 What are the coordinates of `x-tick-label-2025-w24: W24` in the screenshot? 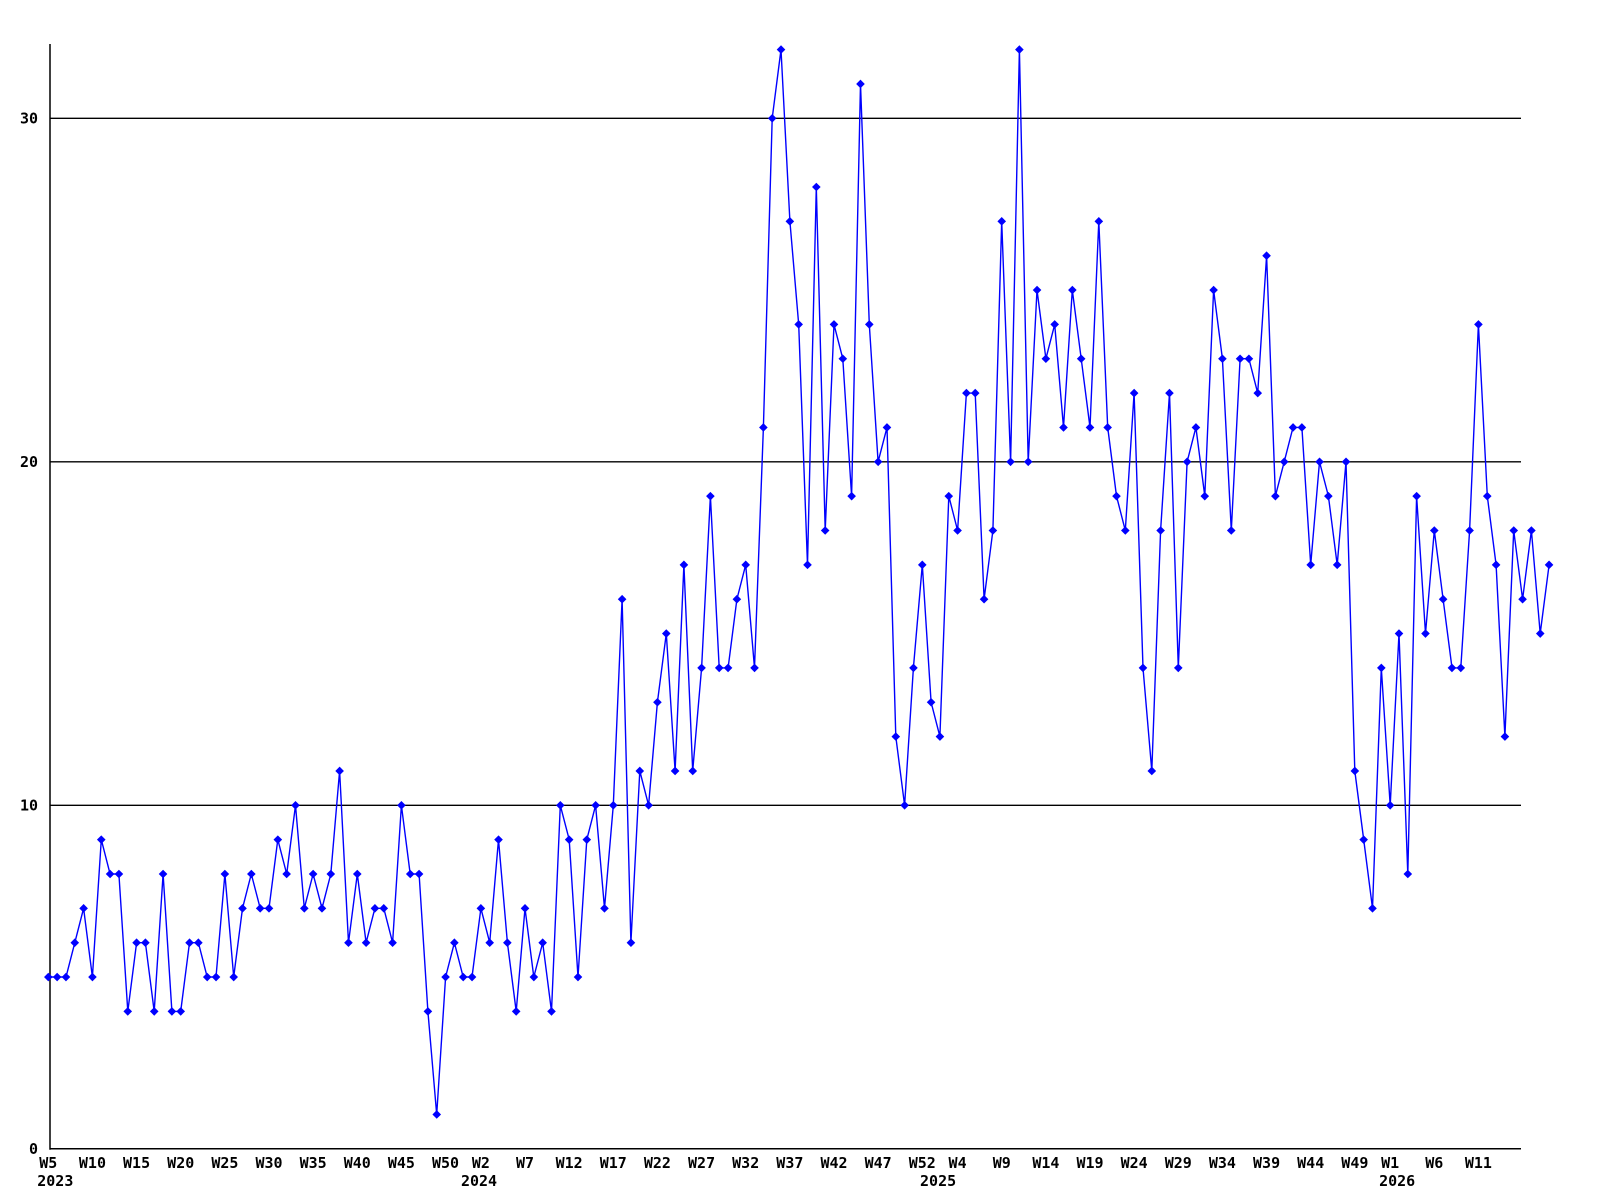 It's located at (1134, 1163).